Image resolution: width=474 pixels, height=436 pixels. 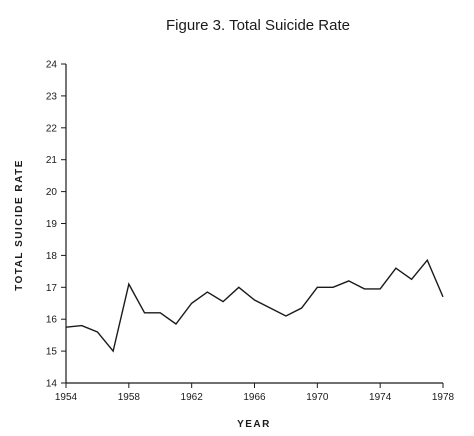 I want to click on y-tick-label: 16, so click(x=52, y=320).